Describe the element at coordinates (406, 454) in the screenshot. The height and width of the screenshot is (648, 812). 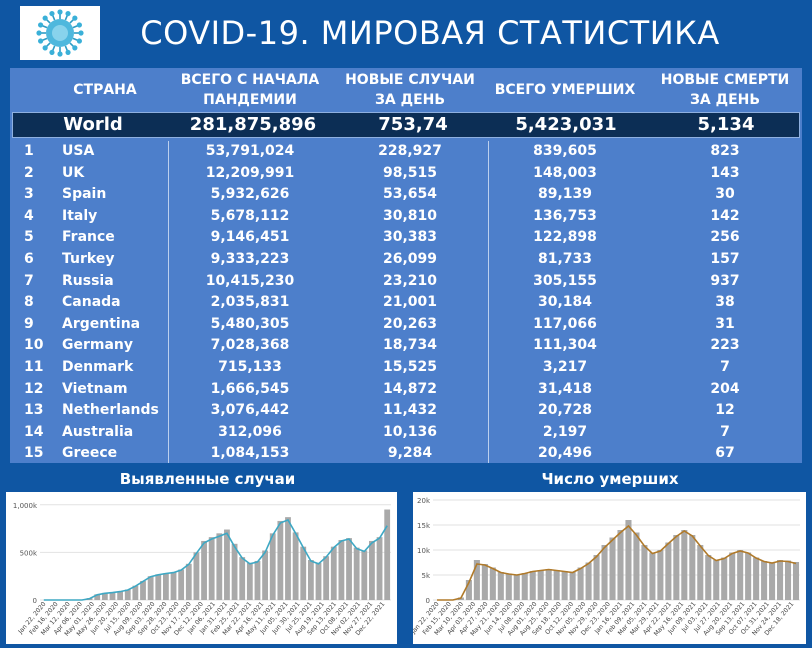
I see `table-row: 15 Greece 1,084,153 9,284 20,496 67` at that location.